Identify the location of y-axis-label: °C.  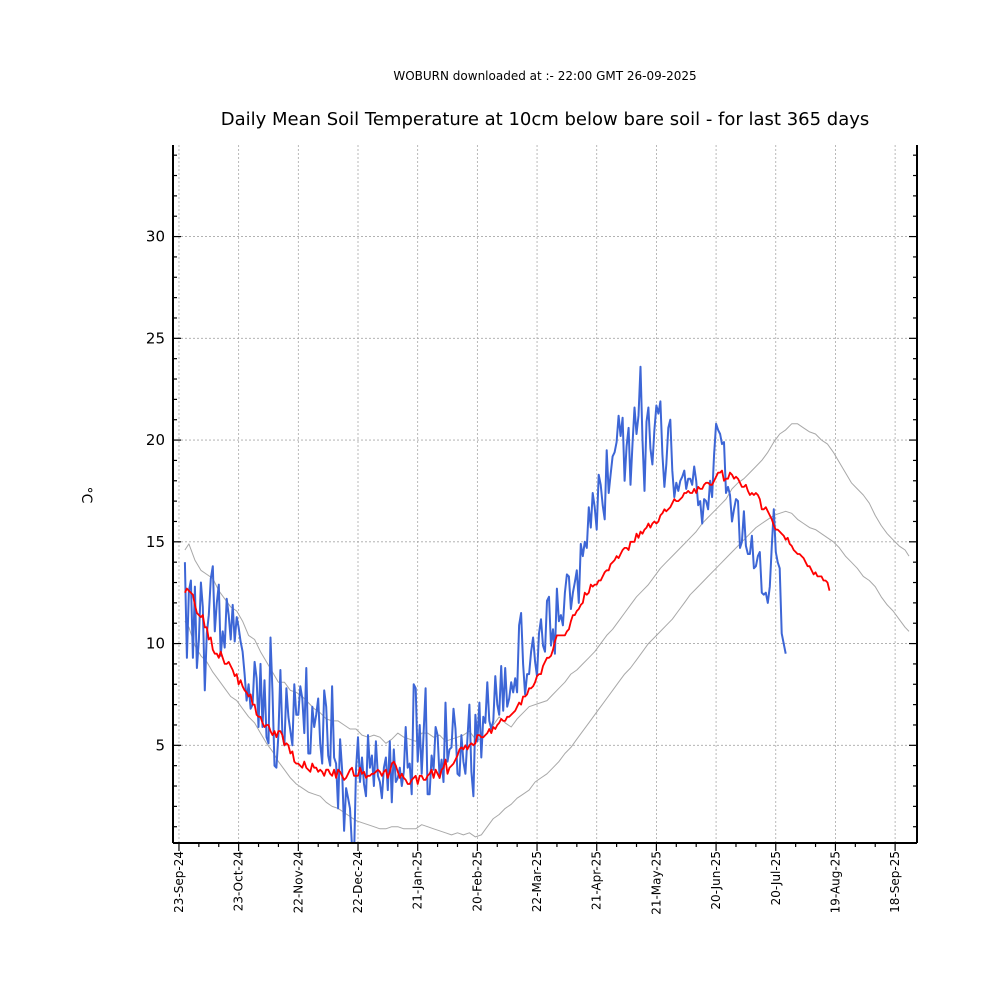
(86, 495).